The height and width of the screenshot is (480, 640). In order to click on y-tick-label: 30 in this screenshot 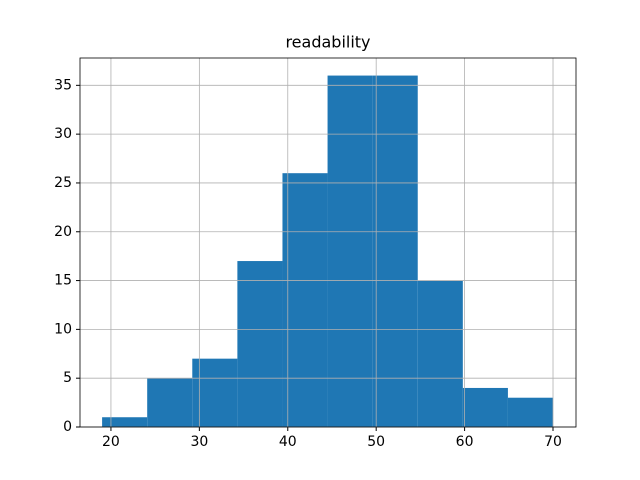, I will do `click(63, 134)`.